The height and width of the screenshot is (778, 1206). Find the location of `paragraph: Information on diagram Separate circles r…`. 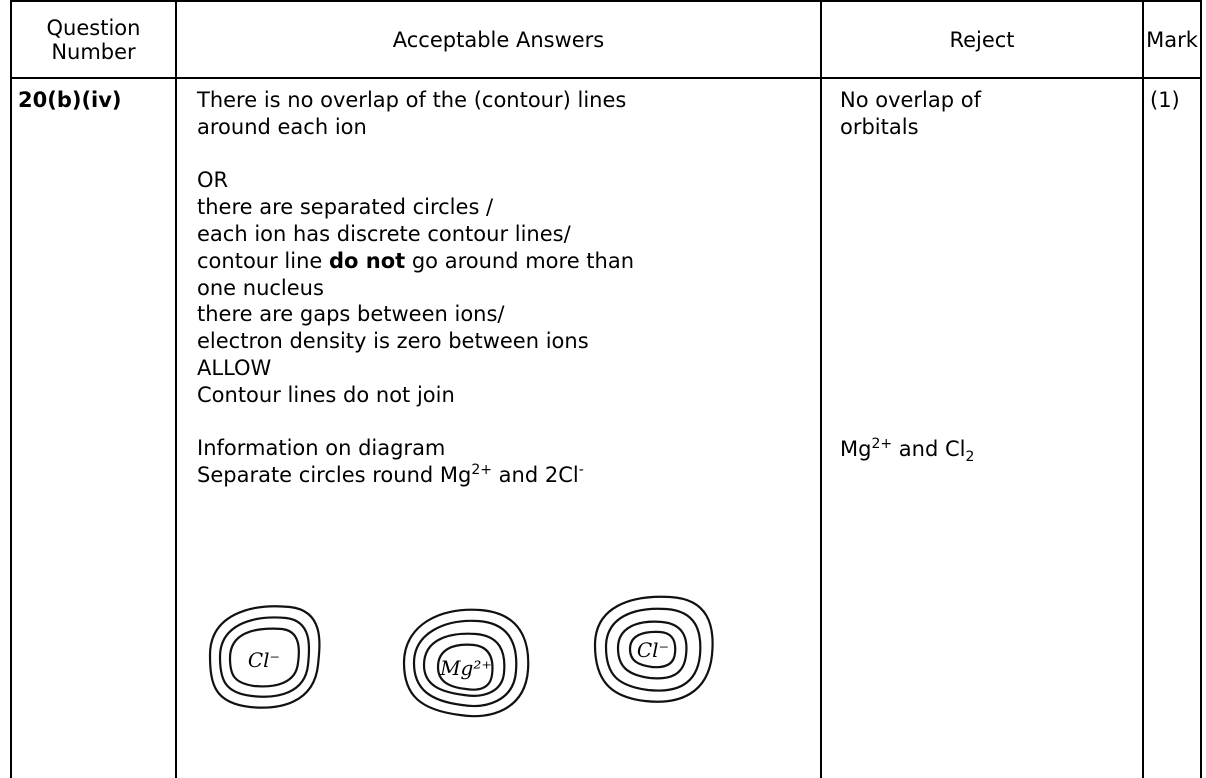

paragraph: Information on diagram Separate circles r… is located at coordinates (415, 462).